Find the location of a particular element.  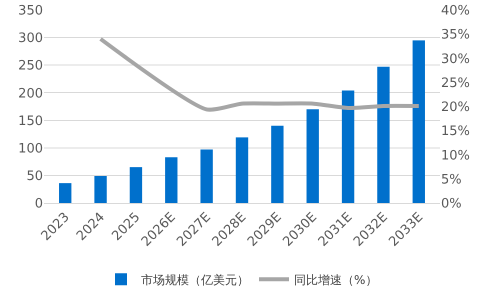

y2-tick-label: 0% is located at coordinates (451, 204).